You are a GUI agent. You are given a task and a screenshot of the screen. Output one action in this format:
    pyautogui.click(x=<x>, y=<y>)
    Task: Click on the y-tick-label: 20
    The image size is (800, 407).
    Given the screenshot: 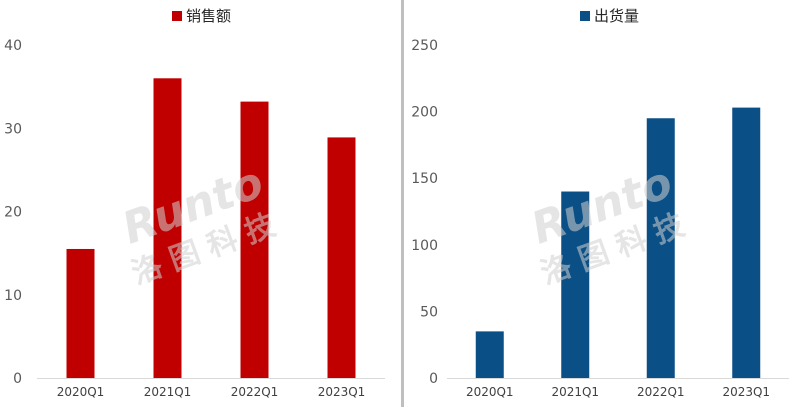 What is the action you would take?
    pyautogui.click(x=13, y=213)
    